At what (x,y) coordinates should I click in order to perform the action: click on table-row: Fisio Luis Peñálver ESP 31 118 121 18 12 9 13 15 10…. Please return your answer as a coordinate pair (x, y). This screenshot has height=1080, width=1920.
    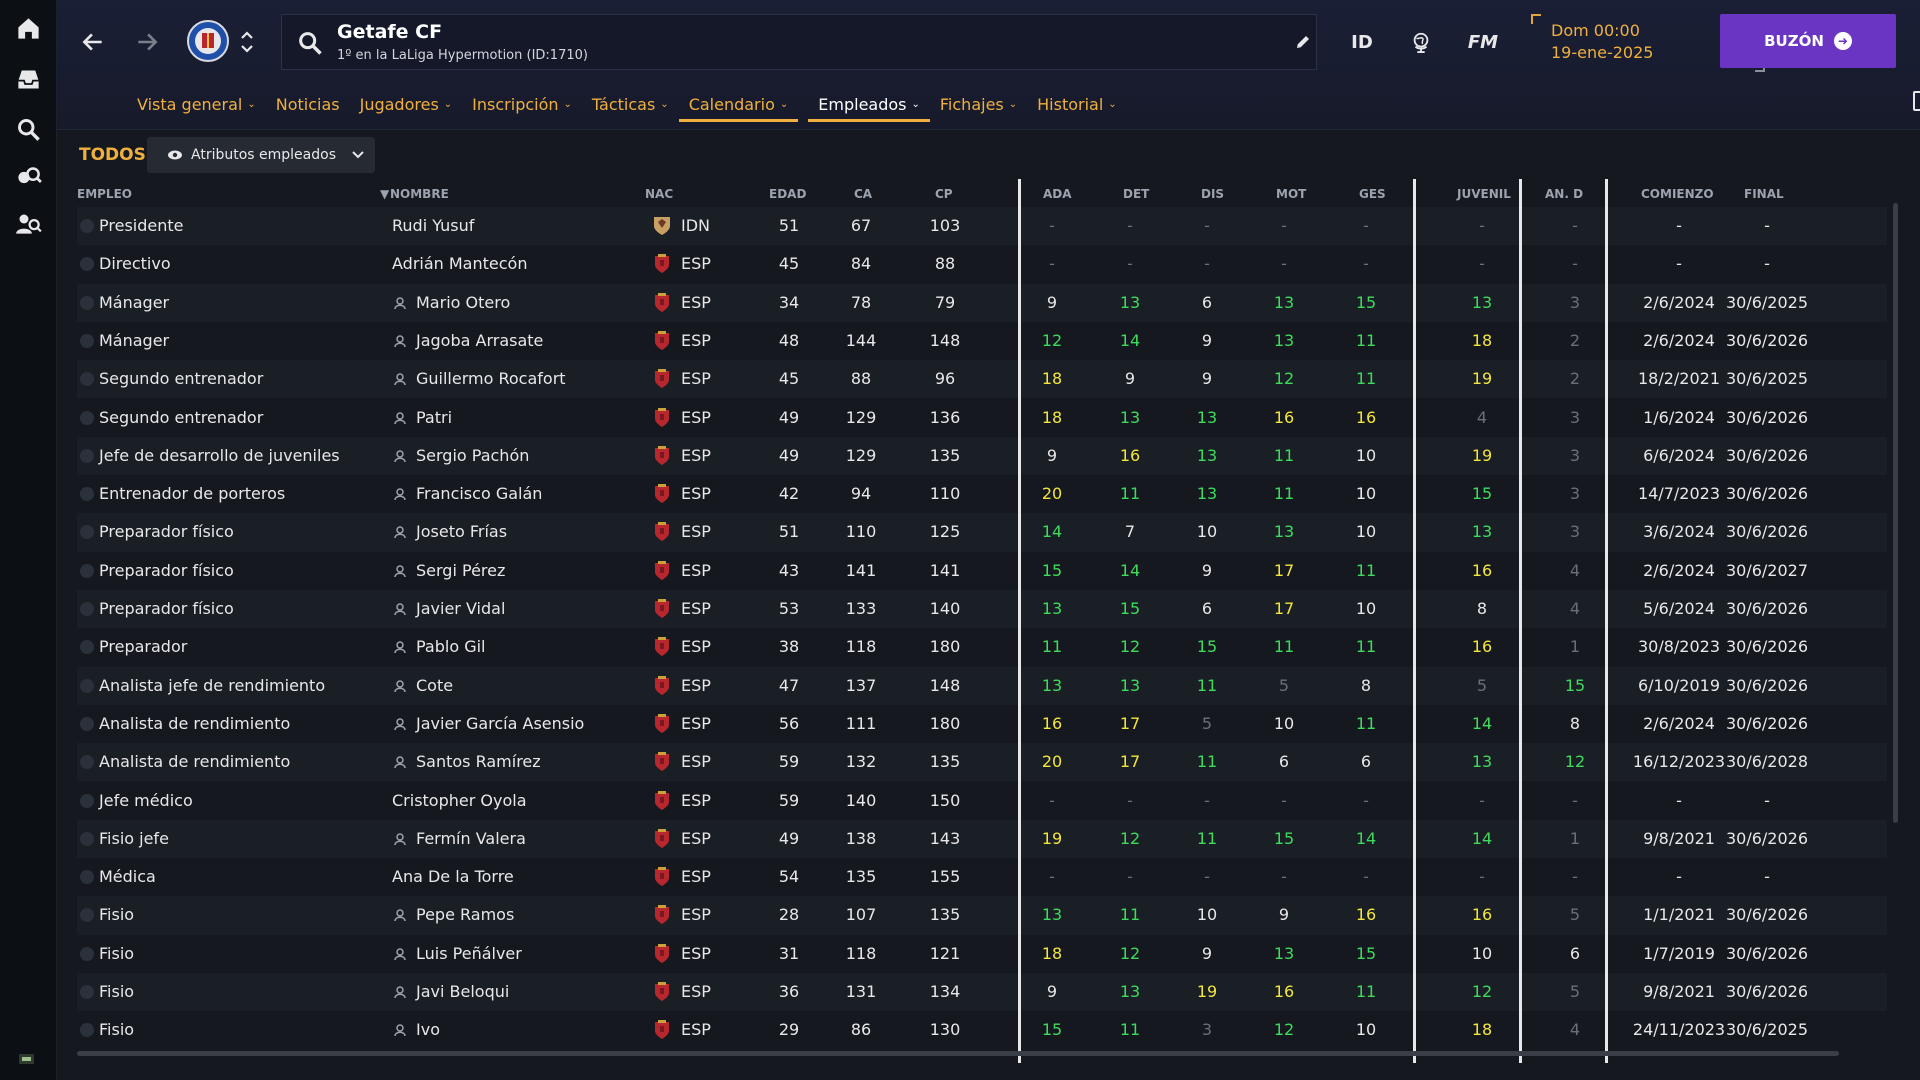
    Looking at the image, I should click on (982, 954).